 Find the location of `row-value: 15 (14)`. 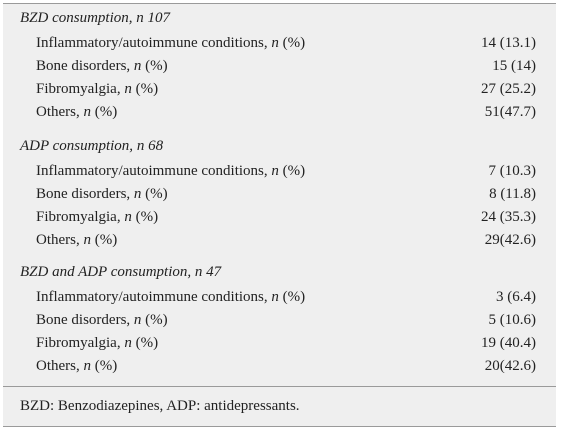

row-value: 15 (14) is located at coordinates (514, 66).